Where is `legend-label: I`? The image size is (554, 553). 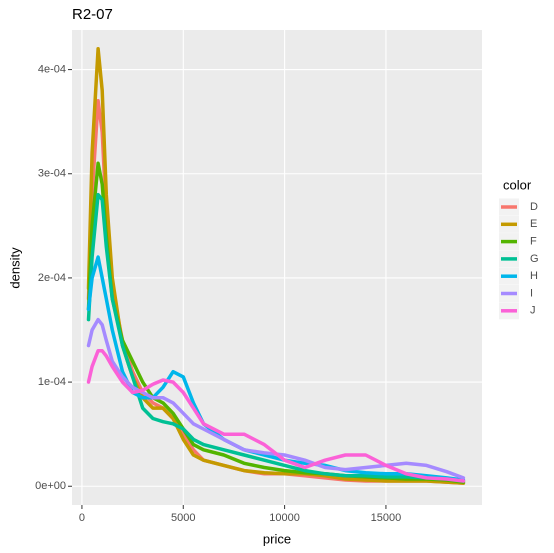
legend-label: I is located at coordinates (531, 293).